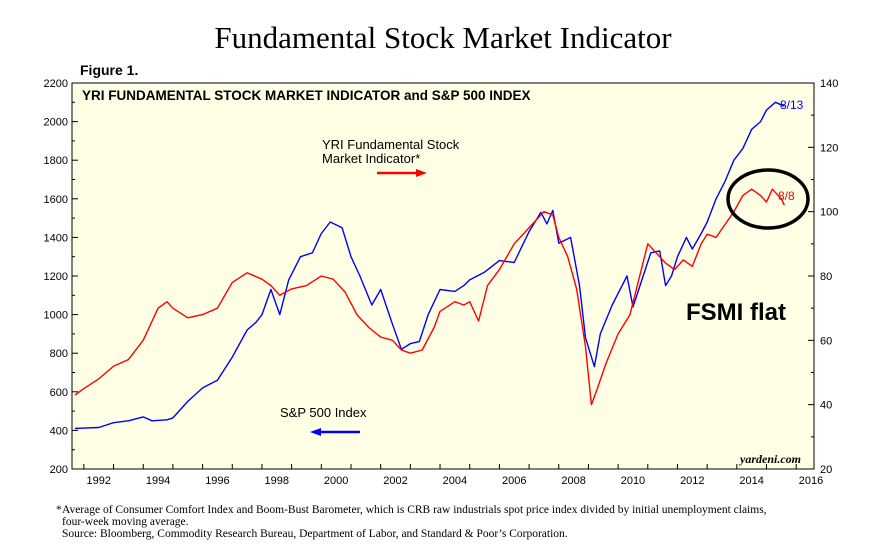  What do you see at coordinates (59, 510) in the screenshot?
I see `footnote-star: *` at bounding box center [59, 510].